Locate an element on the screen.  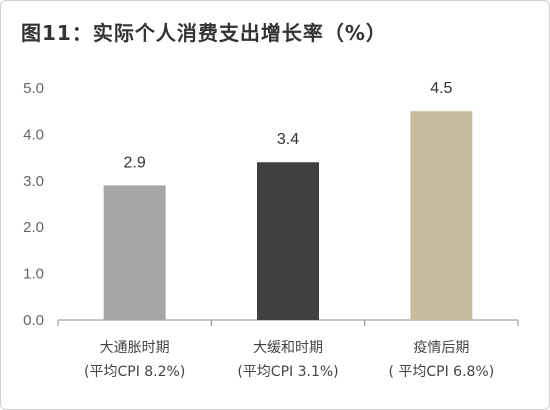
x-category-label: (平均CPI 3.1%) is located at coordinates (287, 372).